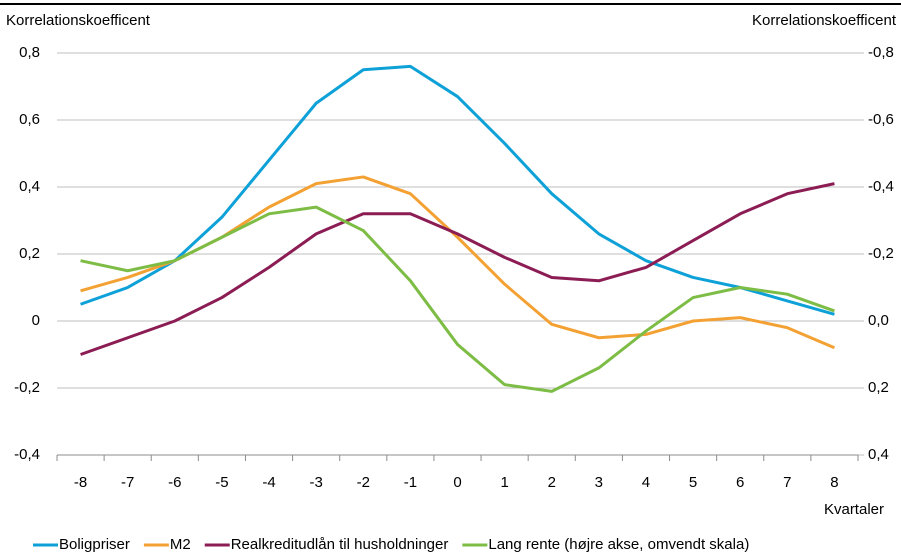 The height and width of the screenshot is (553, 901). I want to click on y2-axis-label: Korrelationskoefficent, so click(824, 20).